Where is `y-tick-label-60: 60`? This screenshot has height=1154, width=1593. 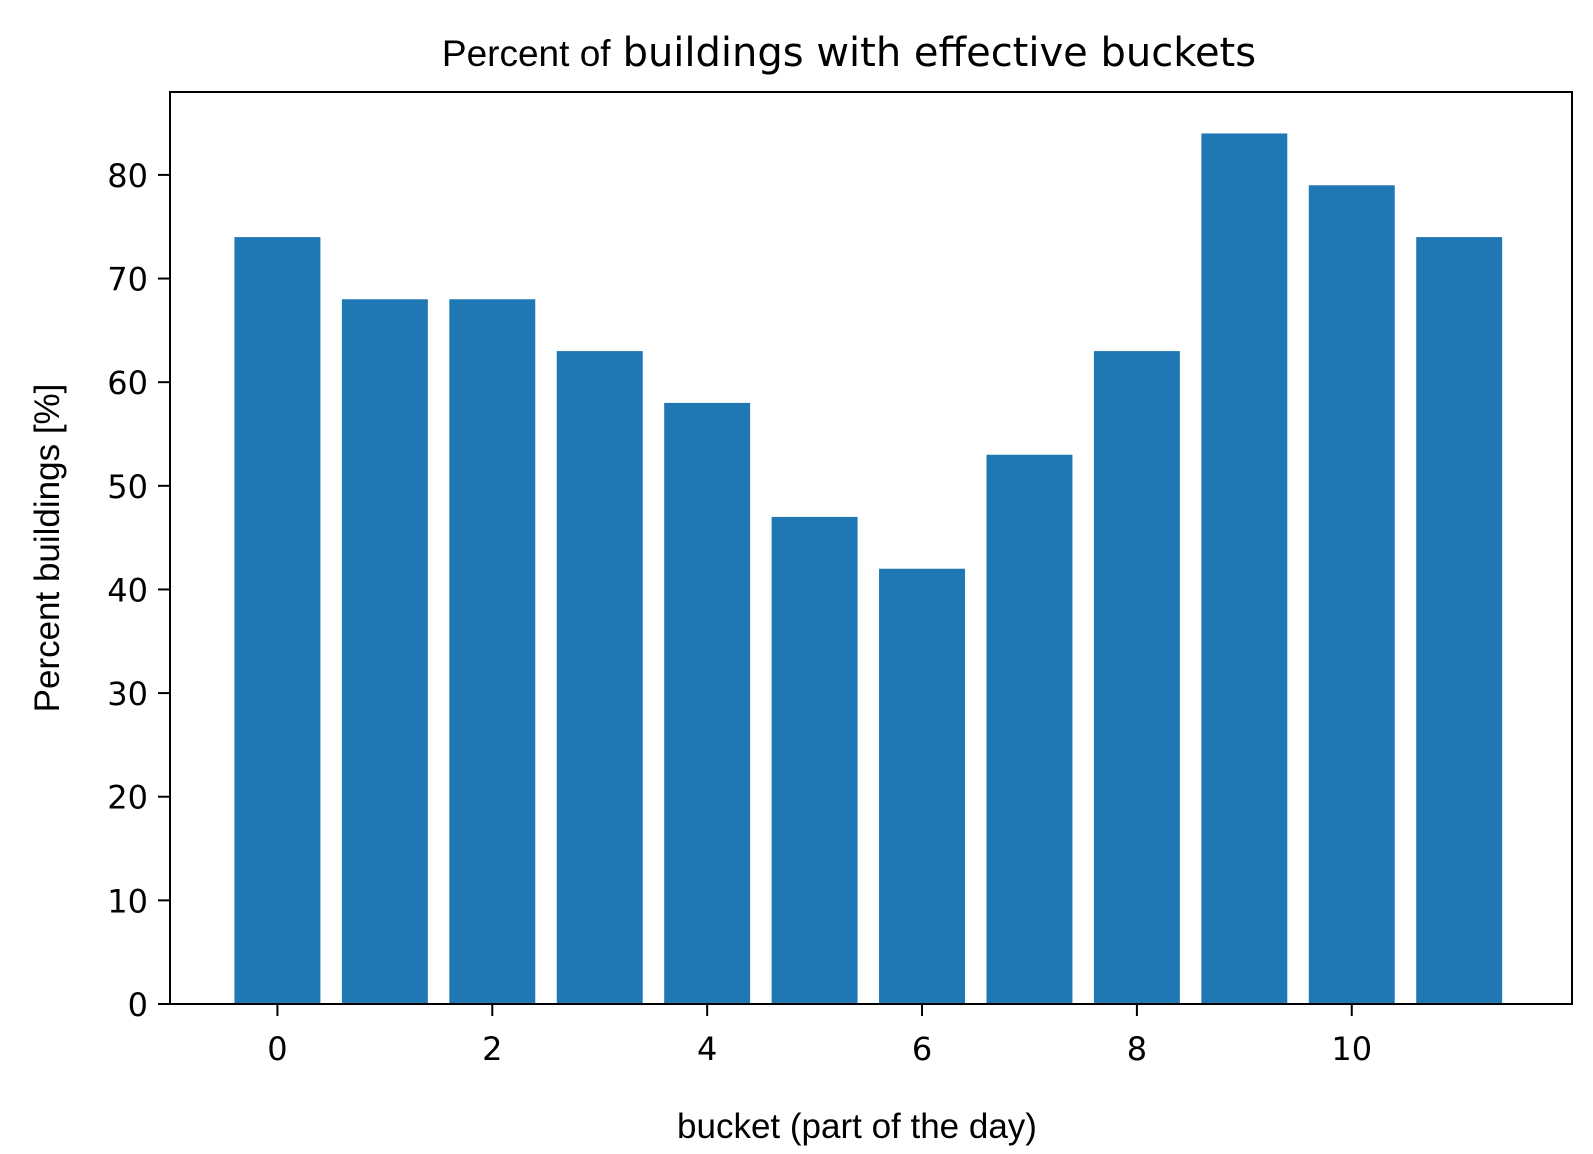
y-tick-label-60: 60 is located at coordinates (127, 383).